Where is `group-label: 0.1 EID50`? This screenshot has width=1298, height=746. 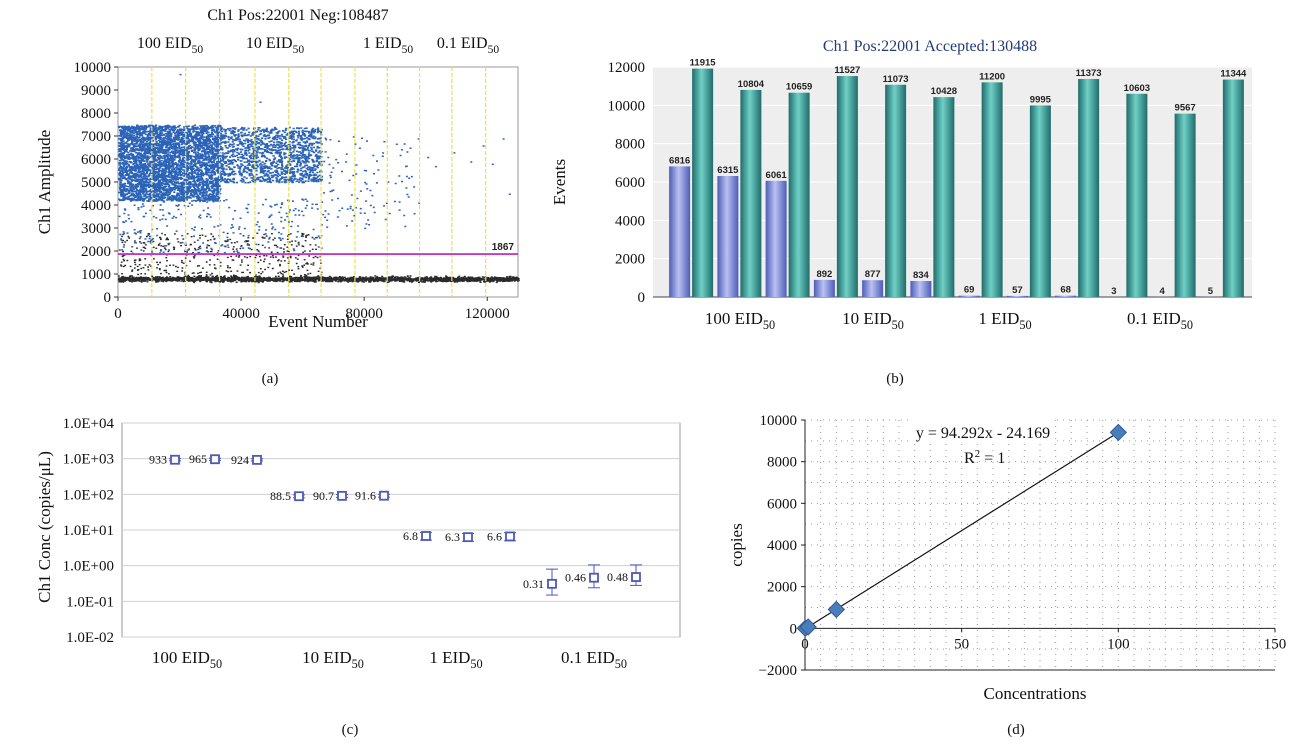 group-label: 0.1 EID50 is located at coordinates (468, 45).